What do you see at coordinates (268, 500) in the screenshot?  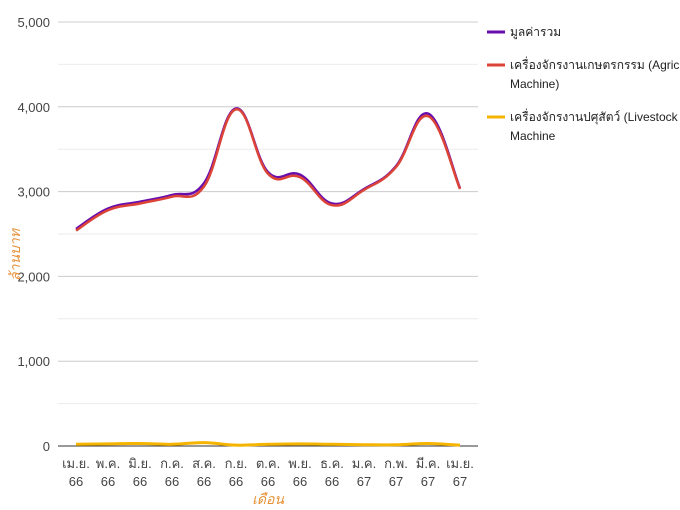 I see `x-axis-title: เดือน` at bounding box center [268, 500].